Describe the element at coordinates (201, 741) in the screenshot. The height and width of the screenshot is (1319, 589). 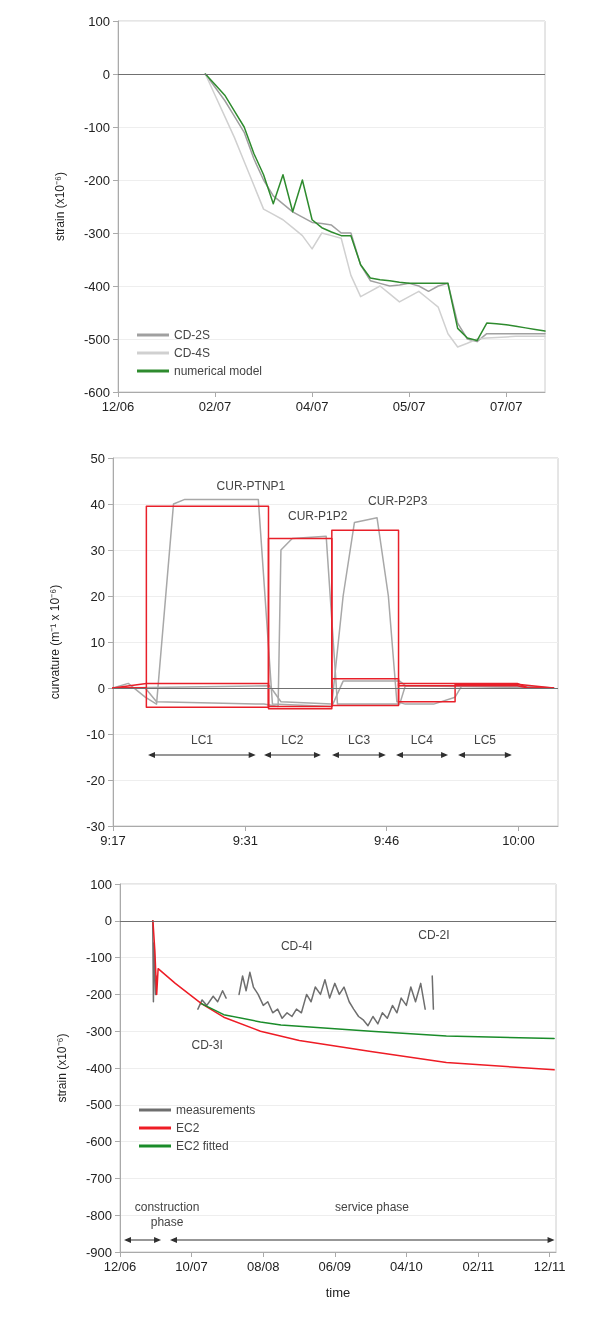
I see `annotation: LC1` at that location.